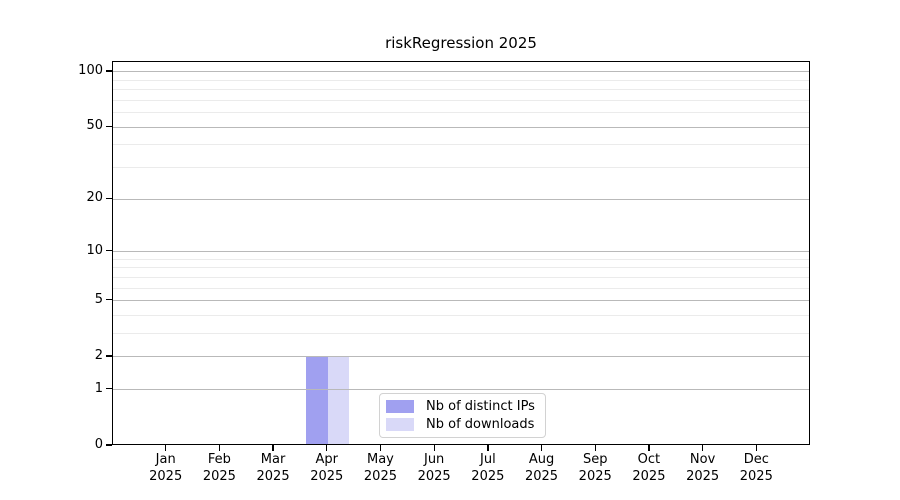 The width and height of the screenshot is (900, 500). Describe the element at coordinates (756, 459) in the screenshot. I see `x-tick-month: Dec` at that location.